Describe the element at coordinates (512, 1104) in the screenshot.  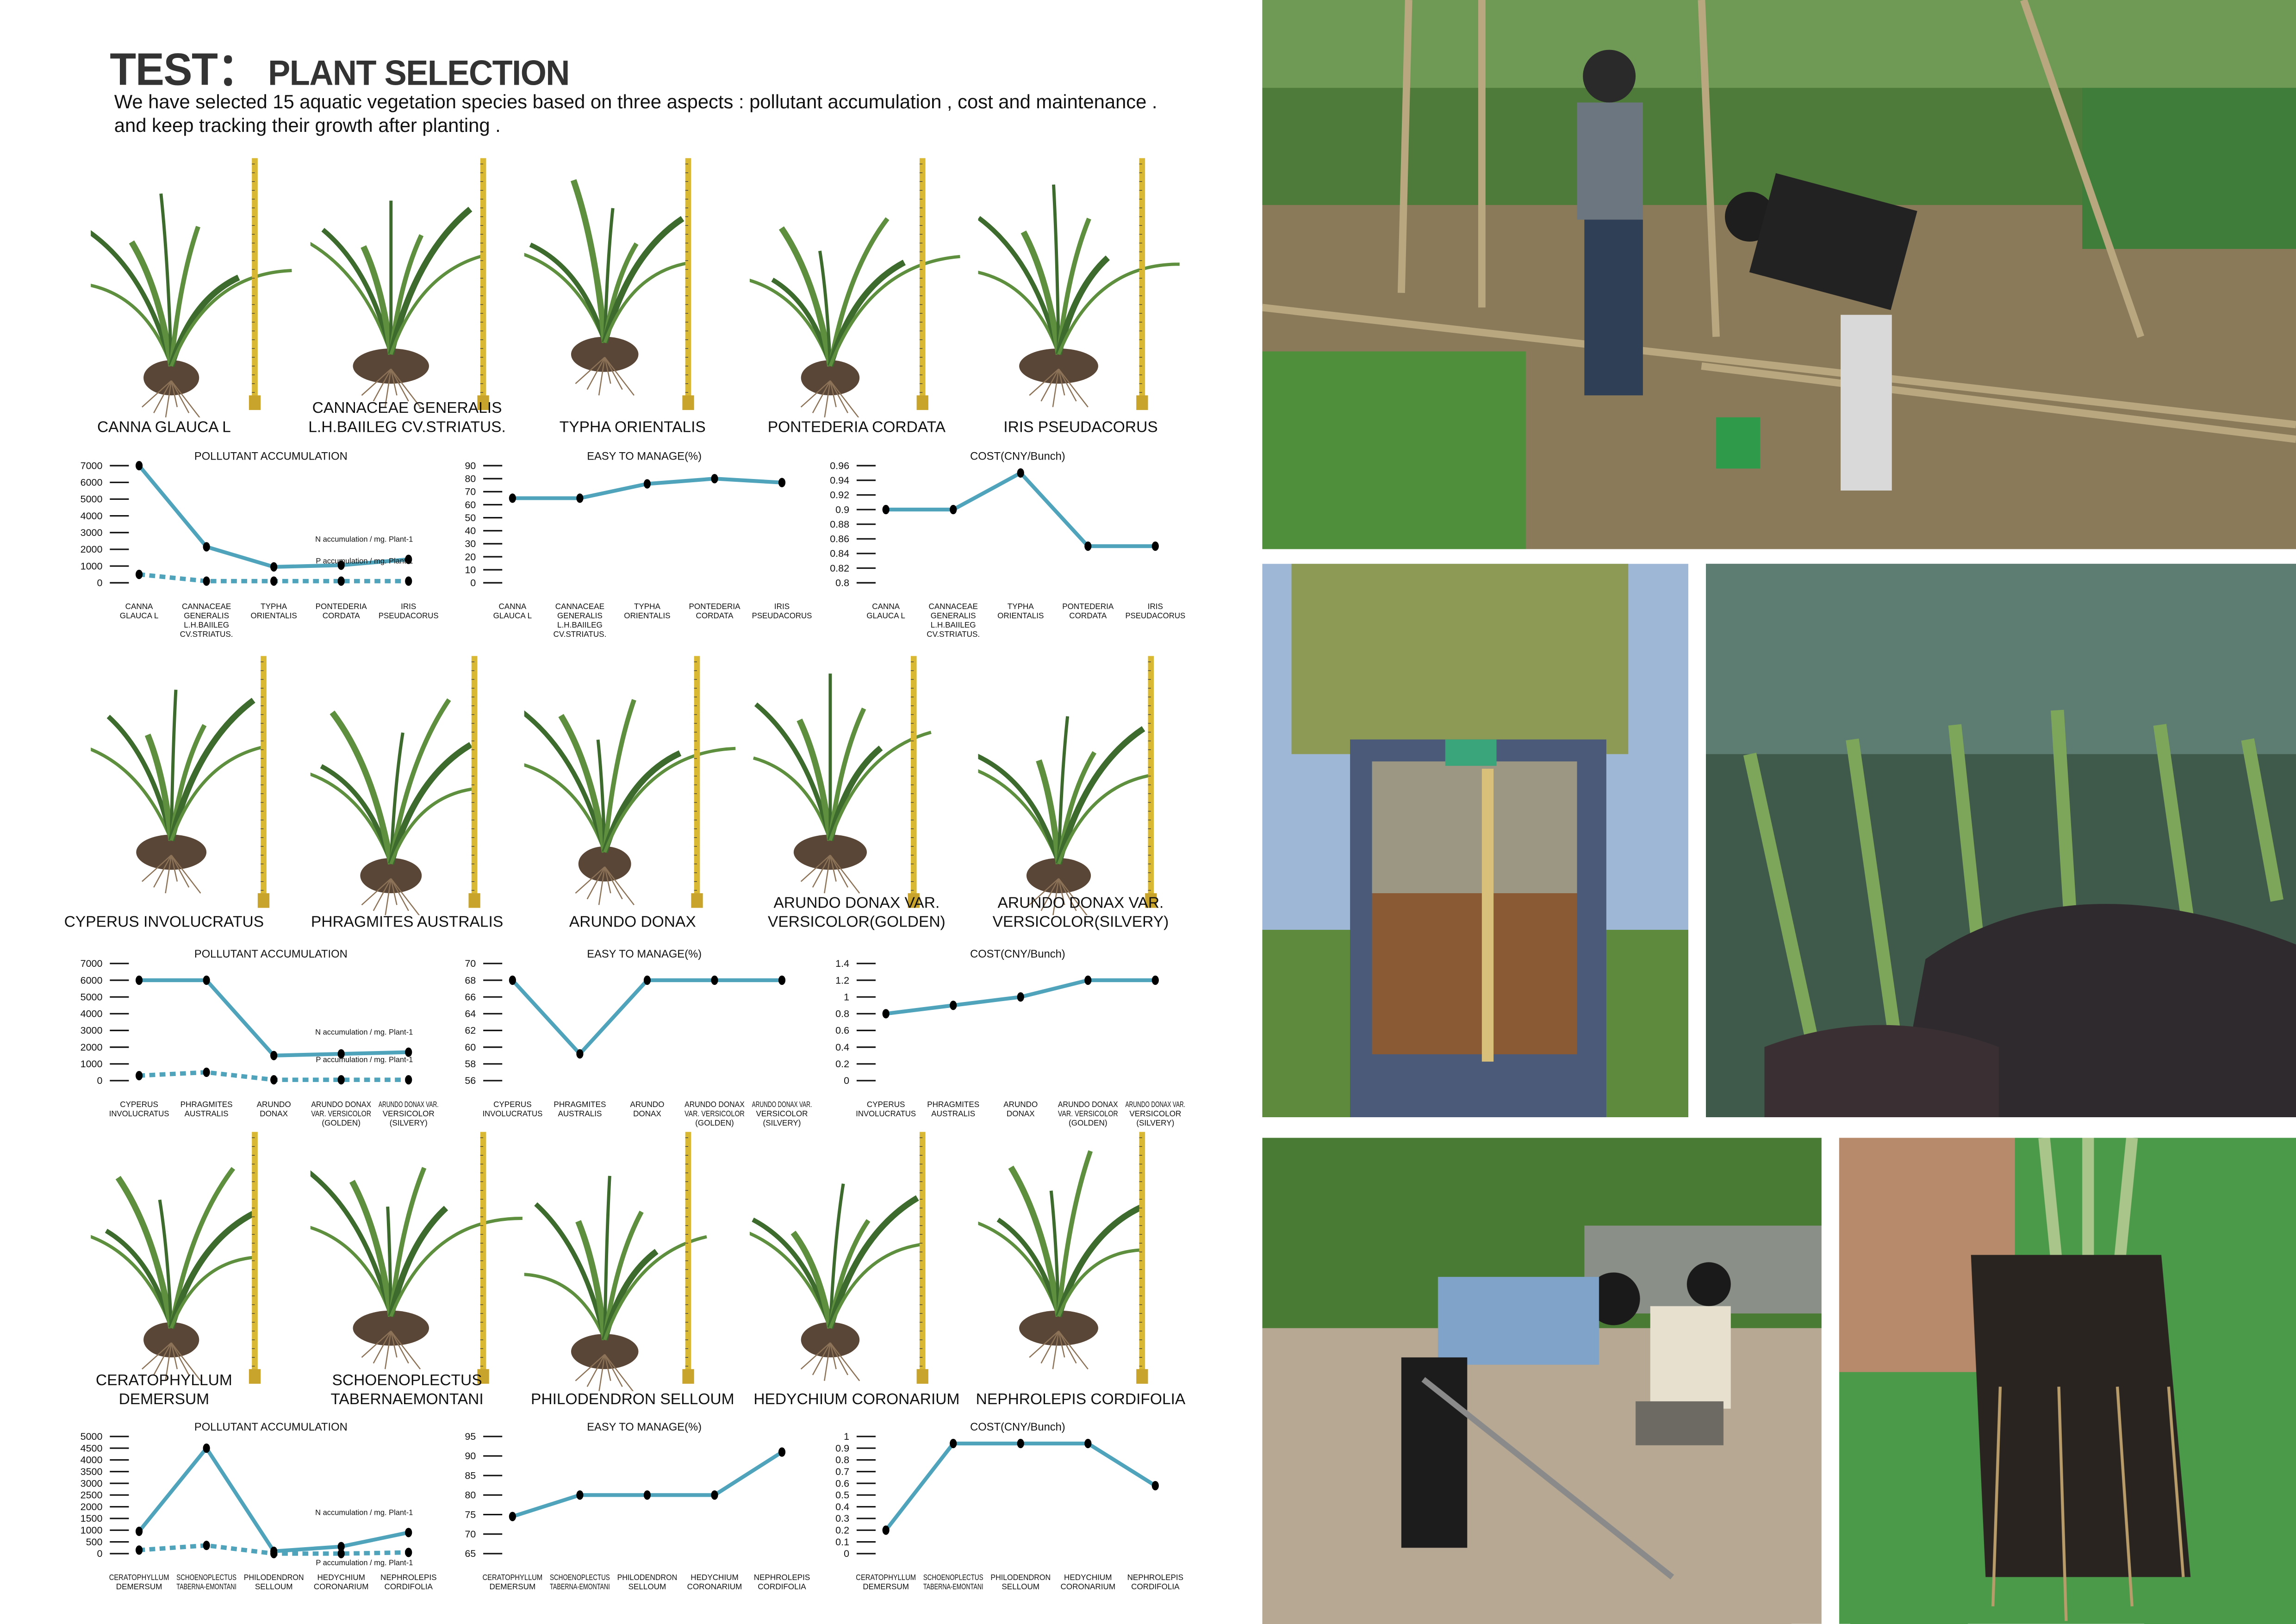
I see `svg-text: CYPERUS` at that location.